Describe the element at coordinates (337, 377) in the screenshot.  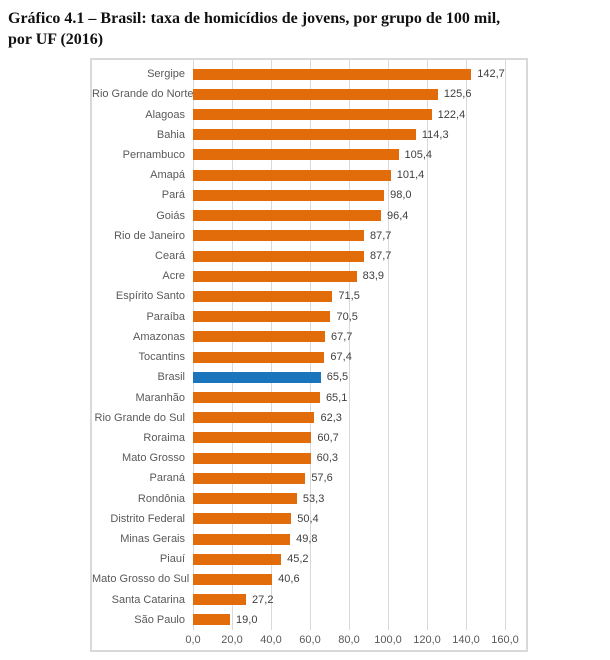
I see `value-label: 65,5` at that location.